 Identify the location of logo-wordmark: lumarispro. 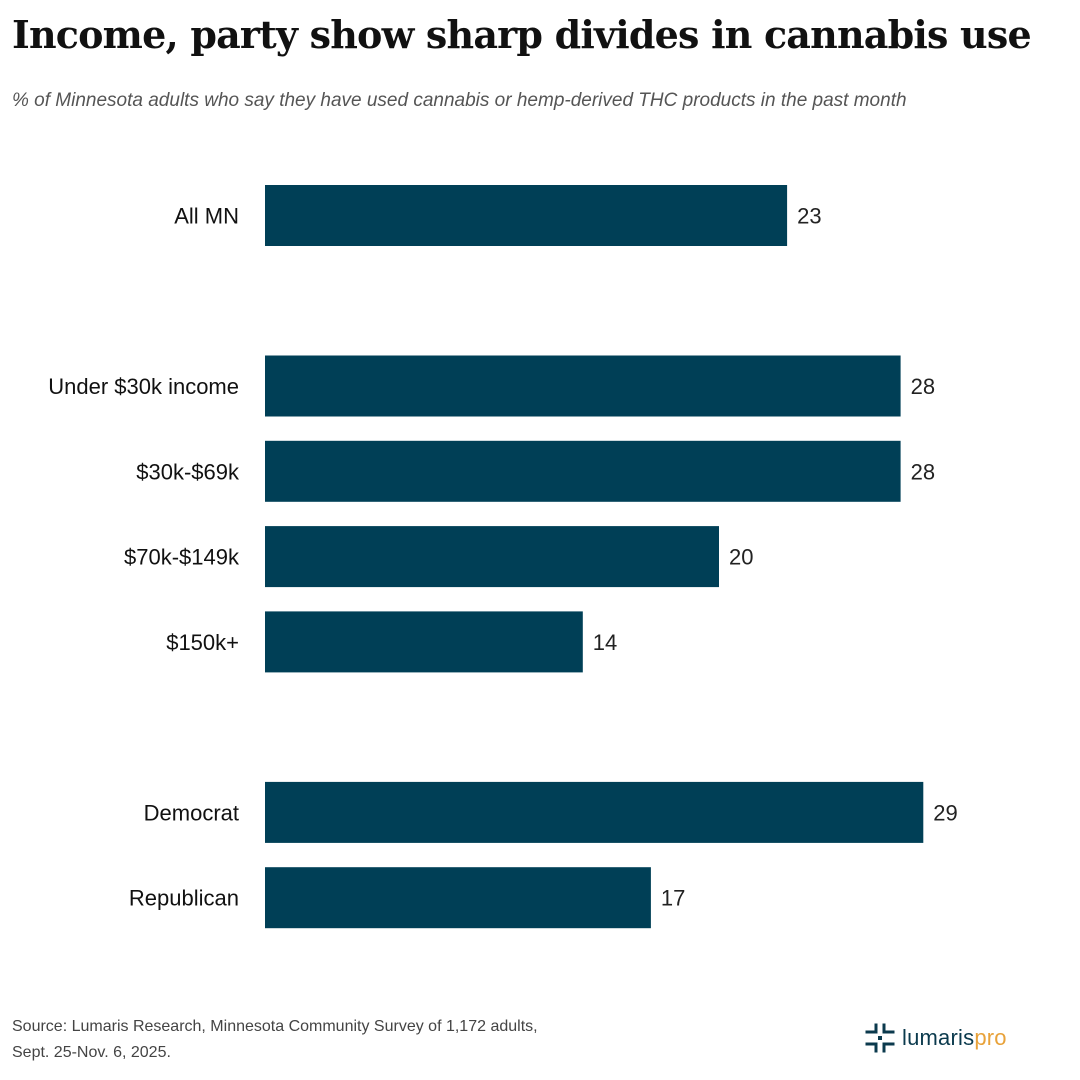
(954, 1038).